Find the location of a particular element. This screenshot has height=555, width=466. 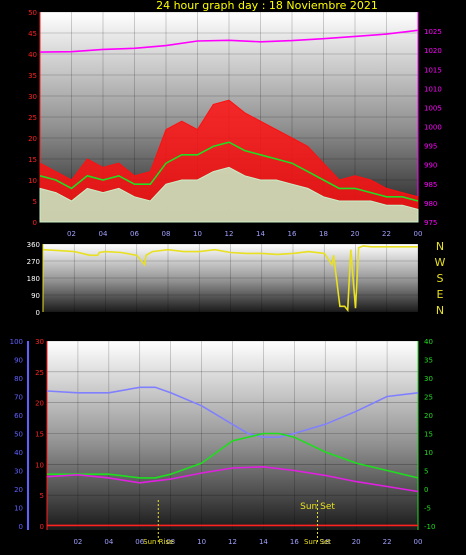

compass-label: E is located at coordinates (440, 294).